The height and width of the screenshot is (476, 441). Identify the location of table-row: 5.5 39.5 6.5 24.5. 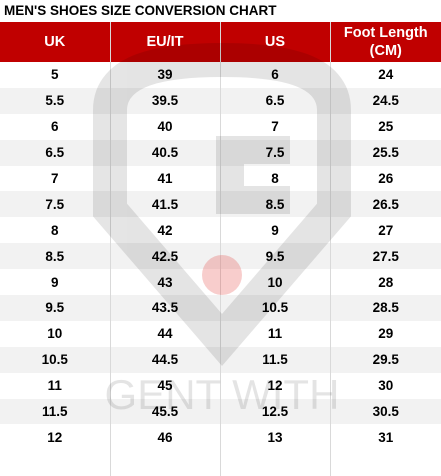
(220, 100).